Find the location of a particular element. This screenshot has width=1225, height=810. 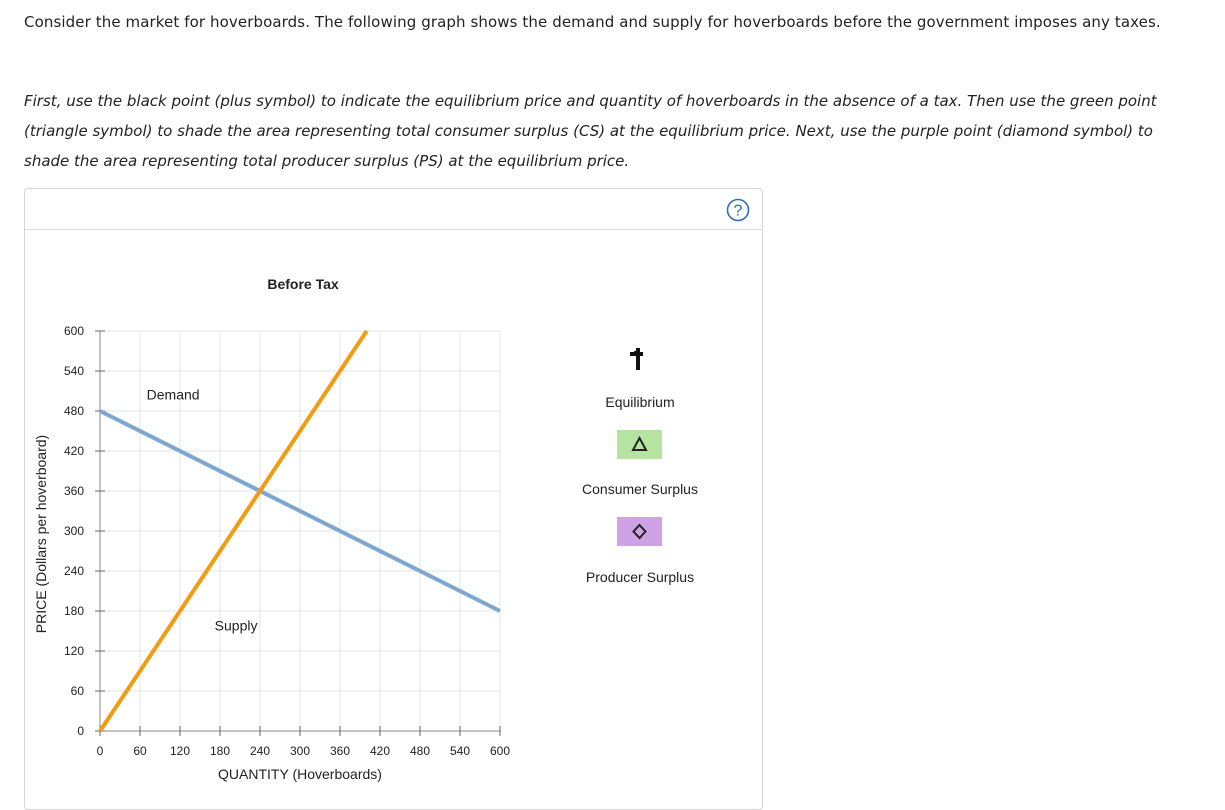

demand-line is located at coordinates (300, 511).